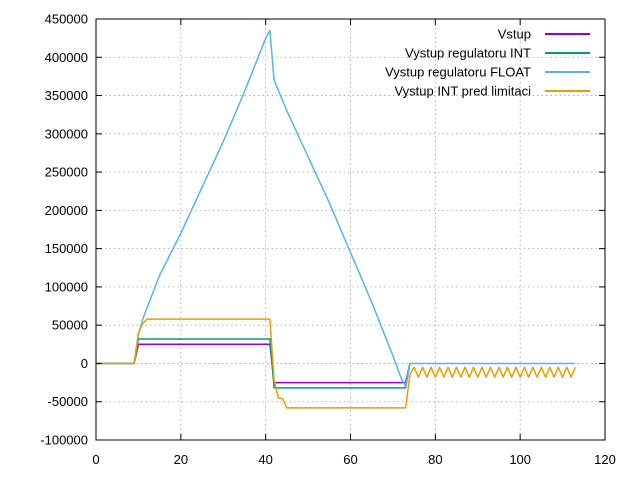 This screenshot has height=480, width=640. Describe the element at coordinates (605, 459) in the screenshot. I see `x-tick-label: 120` at that location.